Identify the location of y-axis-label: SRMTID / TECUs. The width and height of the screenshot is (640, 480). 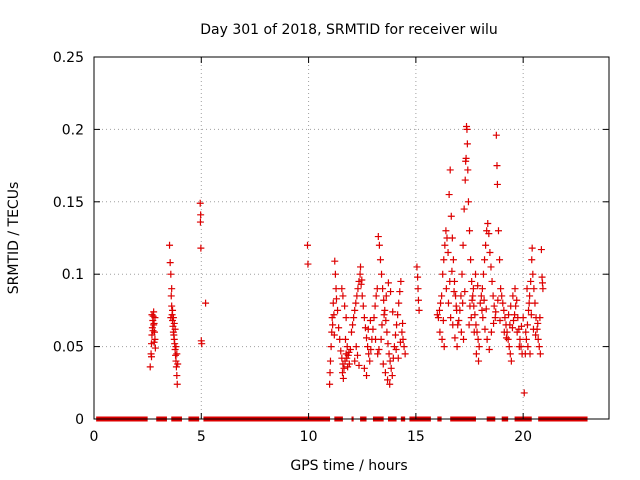
(14, 238).